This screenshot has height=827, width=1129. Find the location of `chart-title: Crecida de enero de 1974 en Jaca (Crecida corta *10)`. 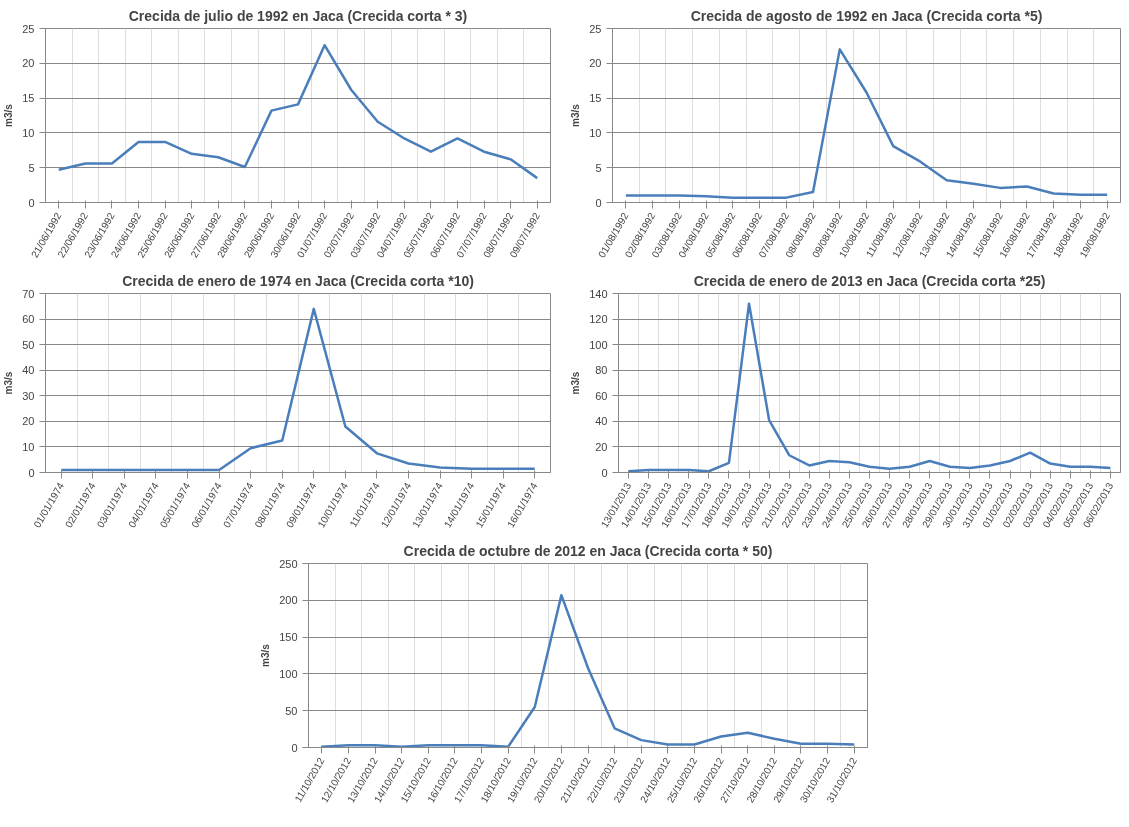

chart-title: Crecida de enero de 1974 en Jaca (Crecida corta *10) is located at coordinates (298, 280).